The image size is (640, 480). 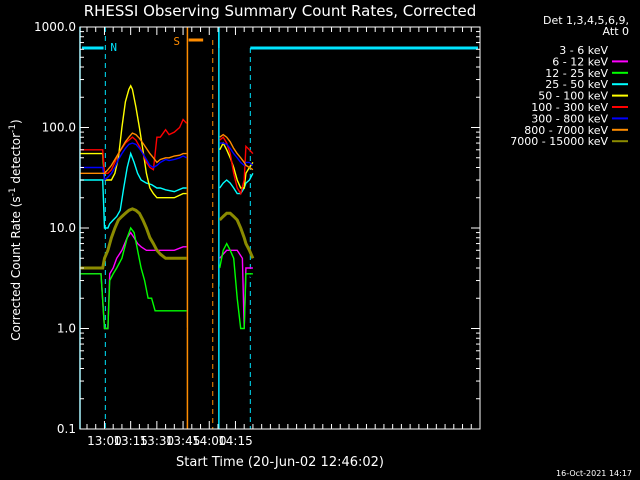 What do you see at coordinates (235, 441) in the screenshot?
I see `x-tick-label: 14:15` at bounding box center [235, 441].